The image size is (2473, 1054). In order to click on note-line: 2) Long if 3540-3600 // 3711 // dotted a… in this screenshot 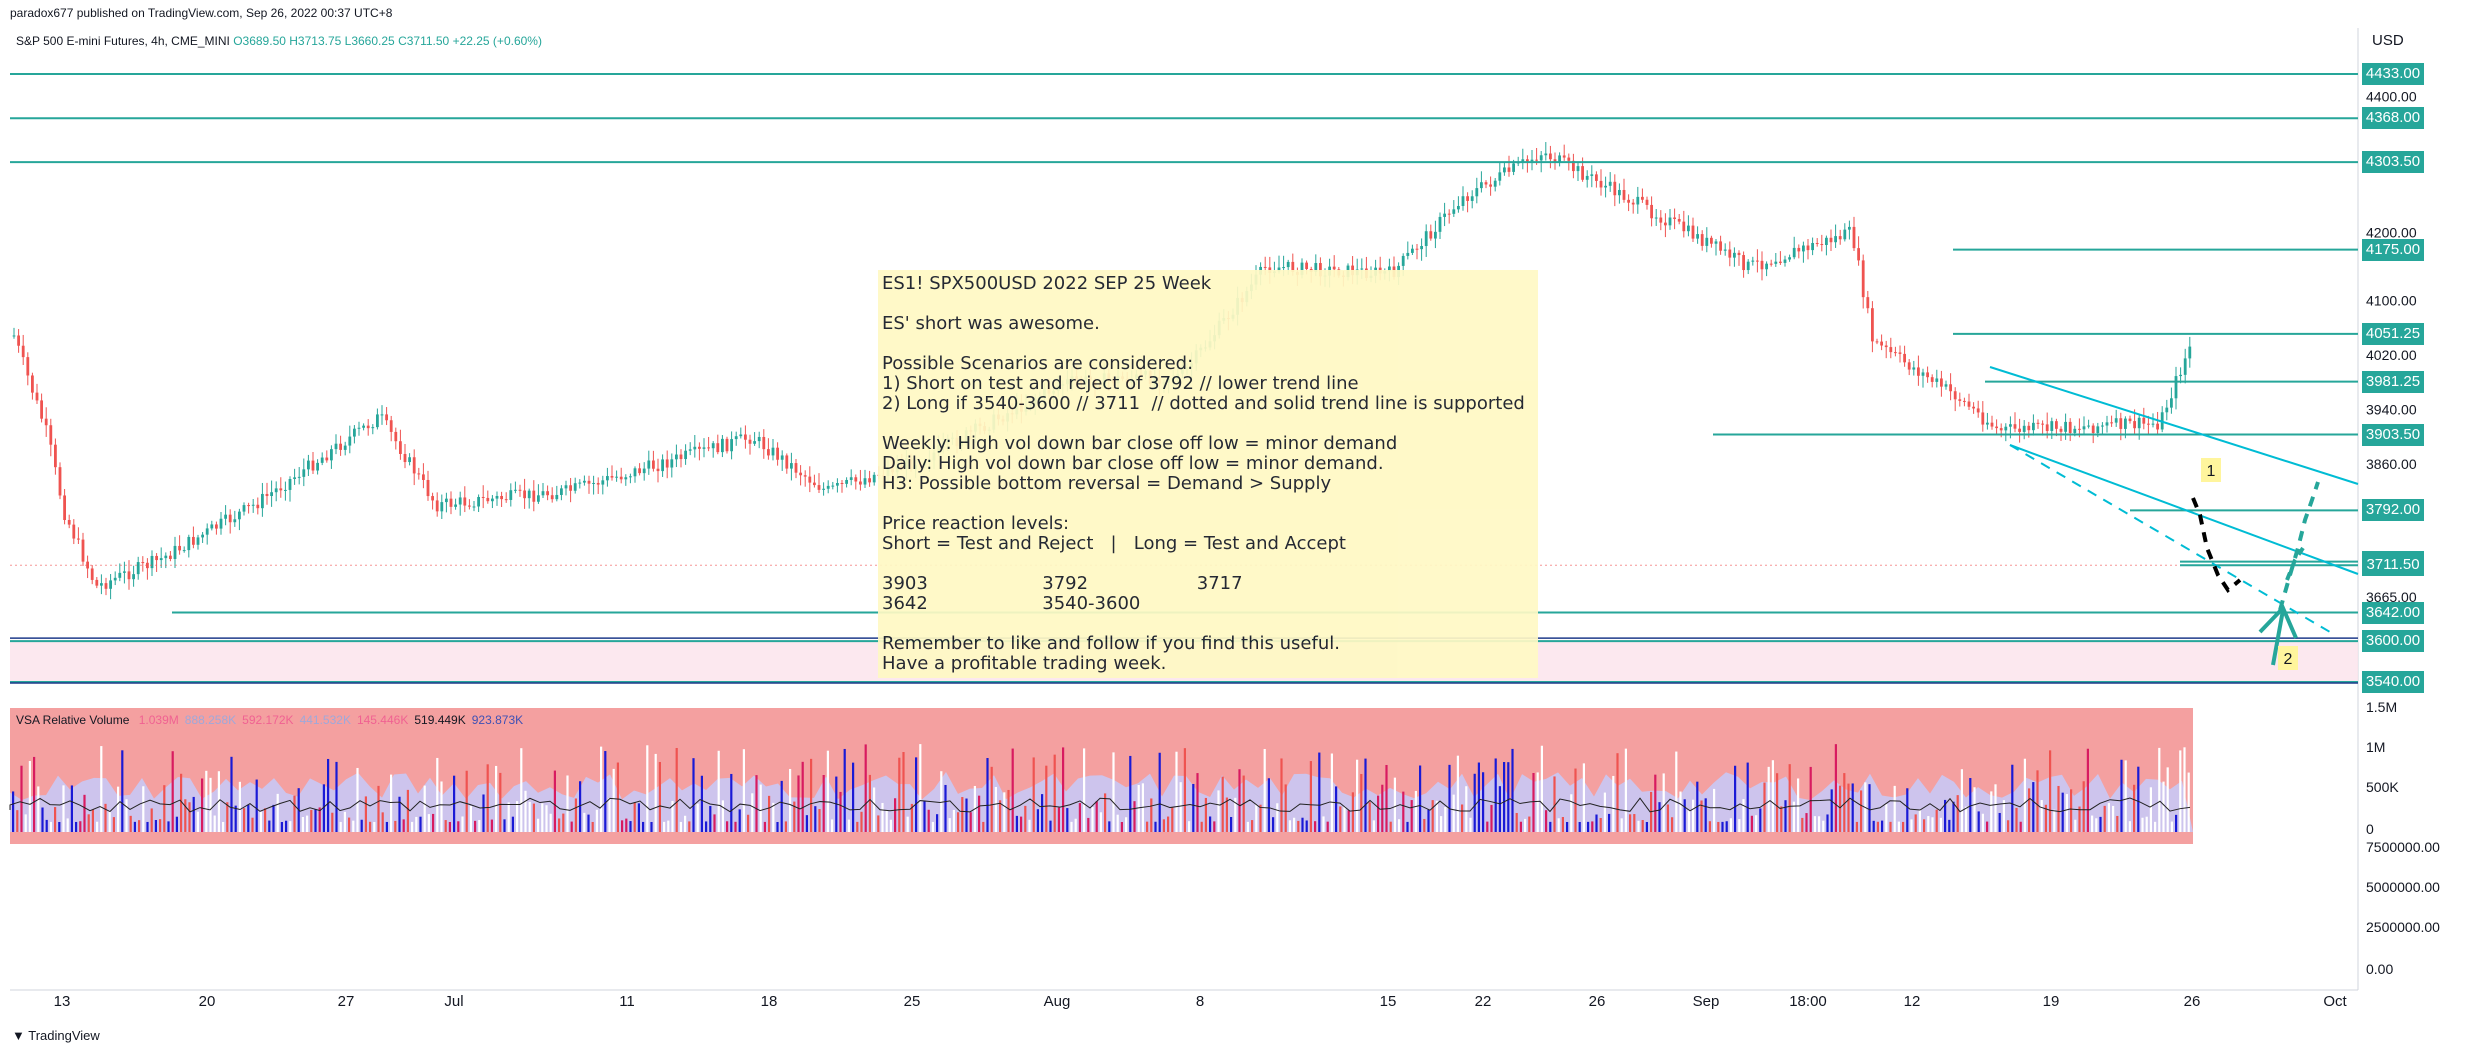, I will do `click(1203, 403)`.